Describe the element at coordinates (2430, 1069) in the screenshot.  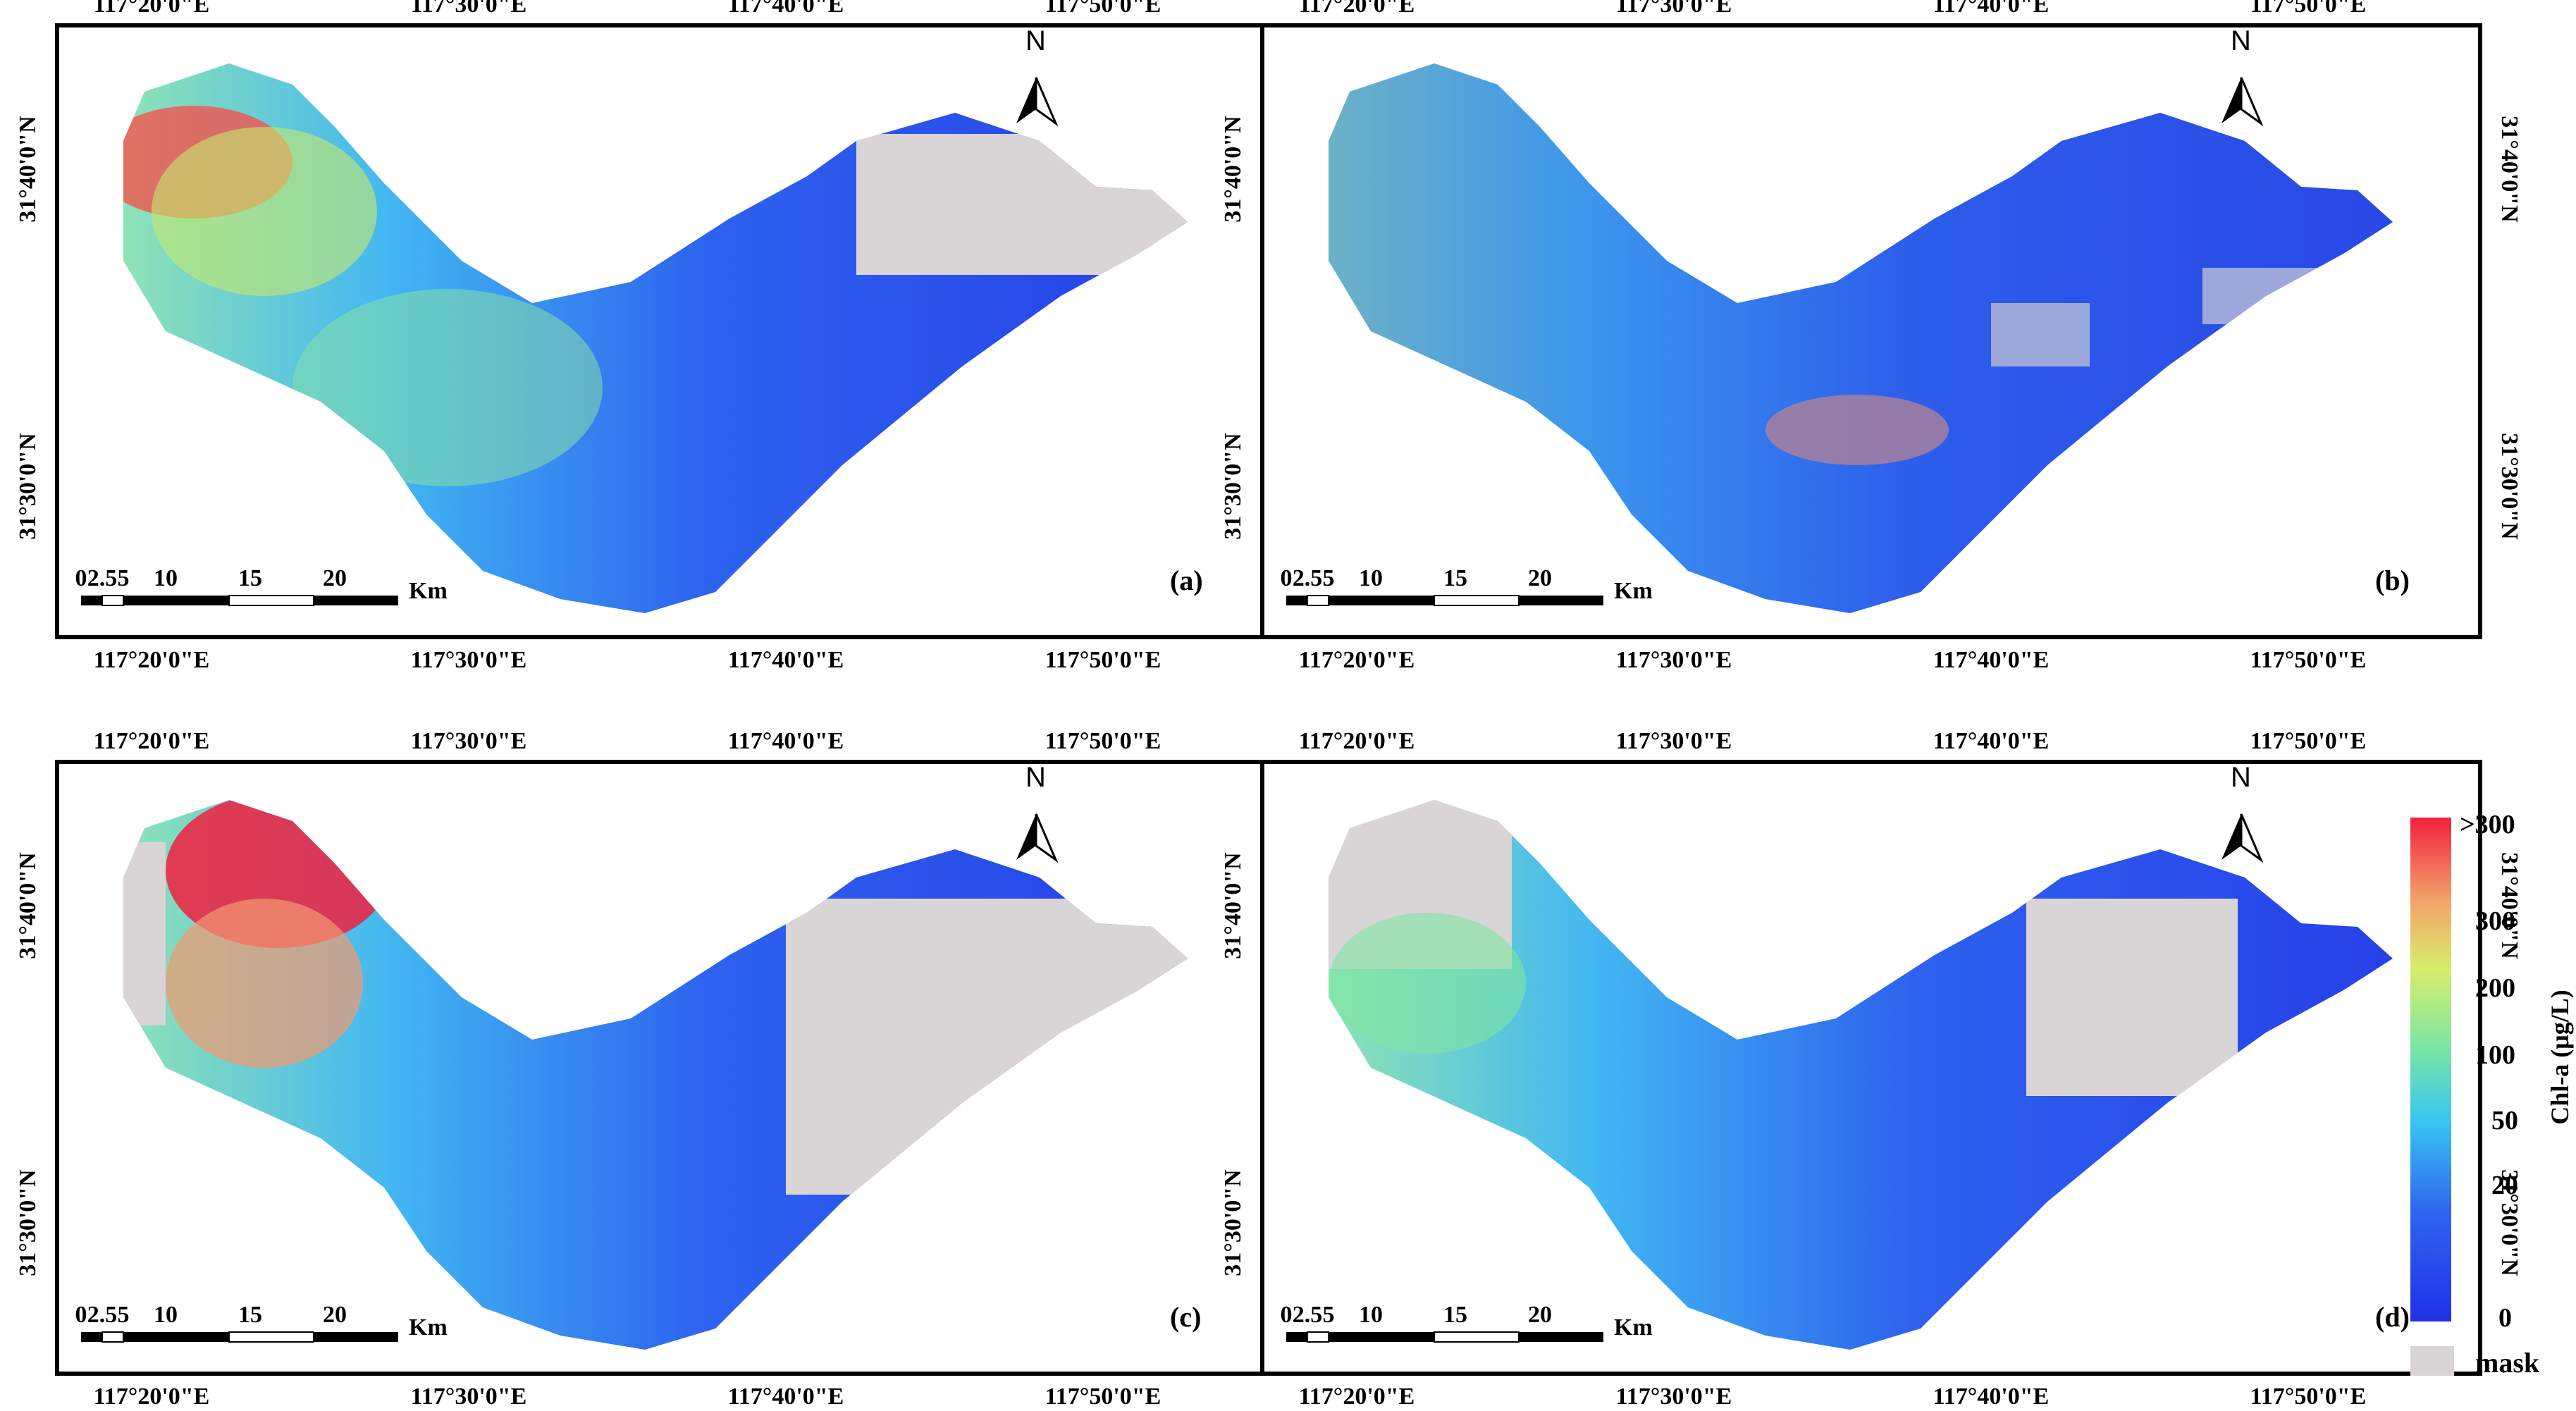
I see `legend-colorbar` at that location.